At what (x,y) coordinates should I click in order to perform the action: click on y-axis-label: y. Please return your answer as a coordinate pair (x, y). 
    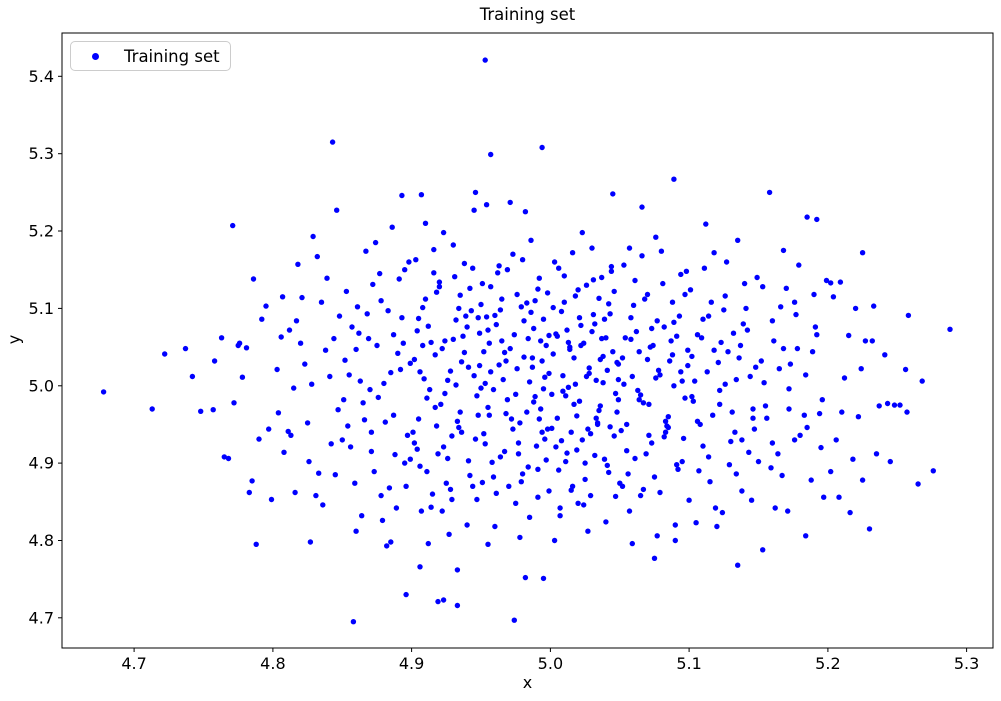
    Looking at the image, I should click on (14, 339).